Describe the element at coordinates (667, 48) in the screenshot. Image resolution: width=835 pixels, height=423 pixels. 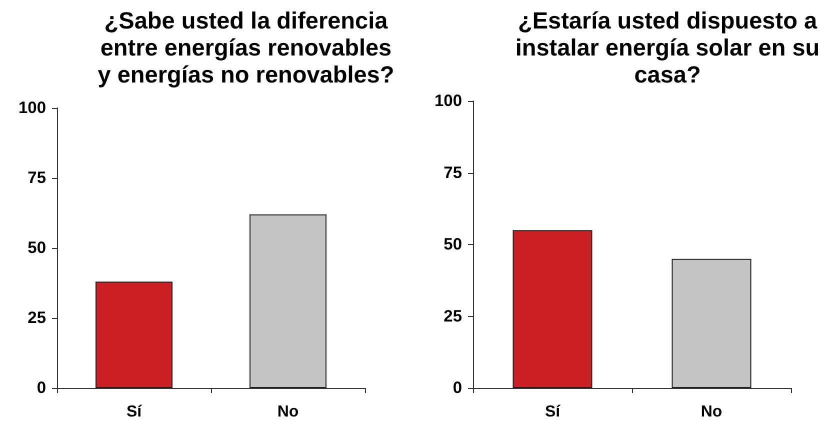
I see `chart-title: ¿Estaría usted dispuesto a instalar energía solar en su casa?` at that location.